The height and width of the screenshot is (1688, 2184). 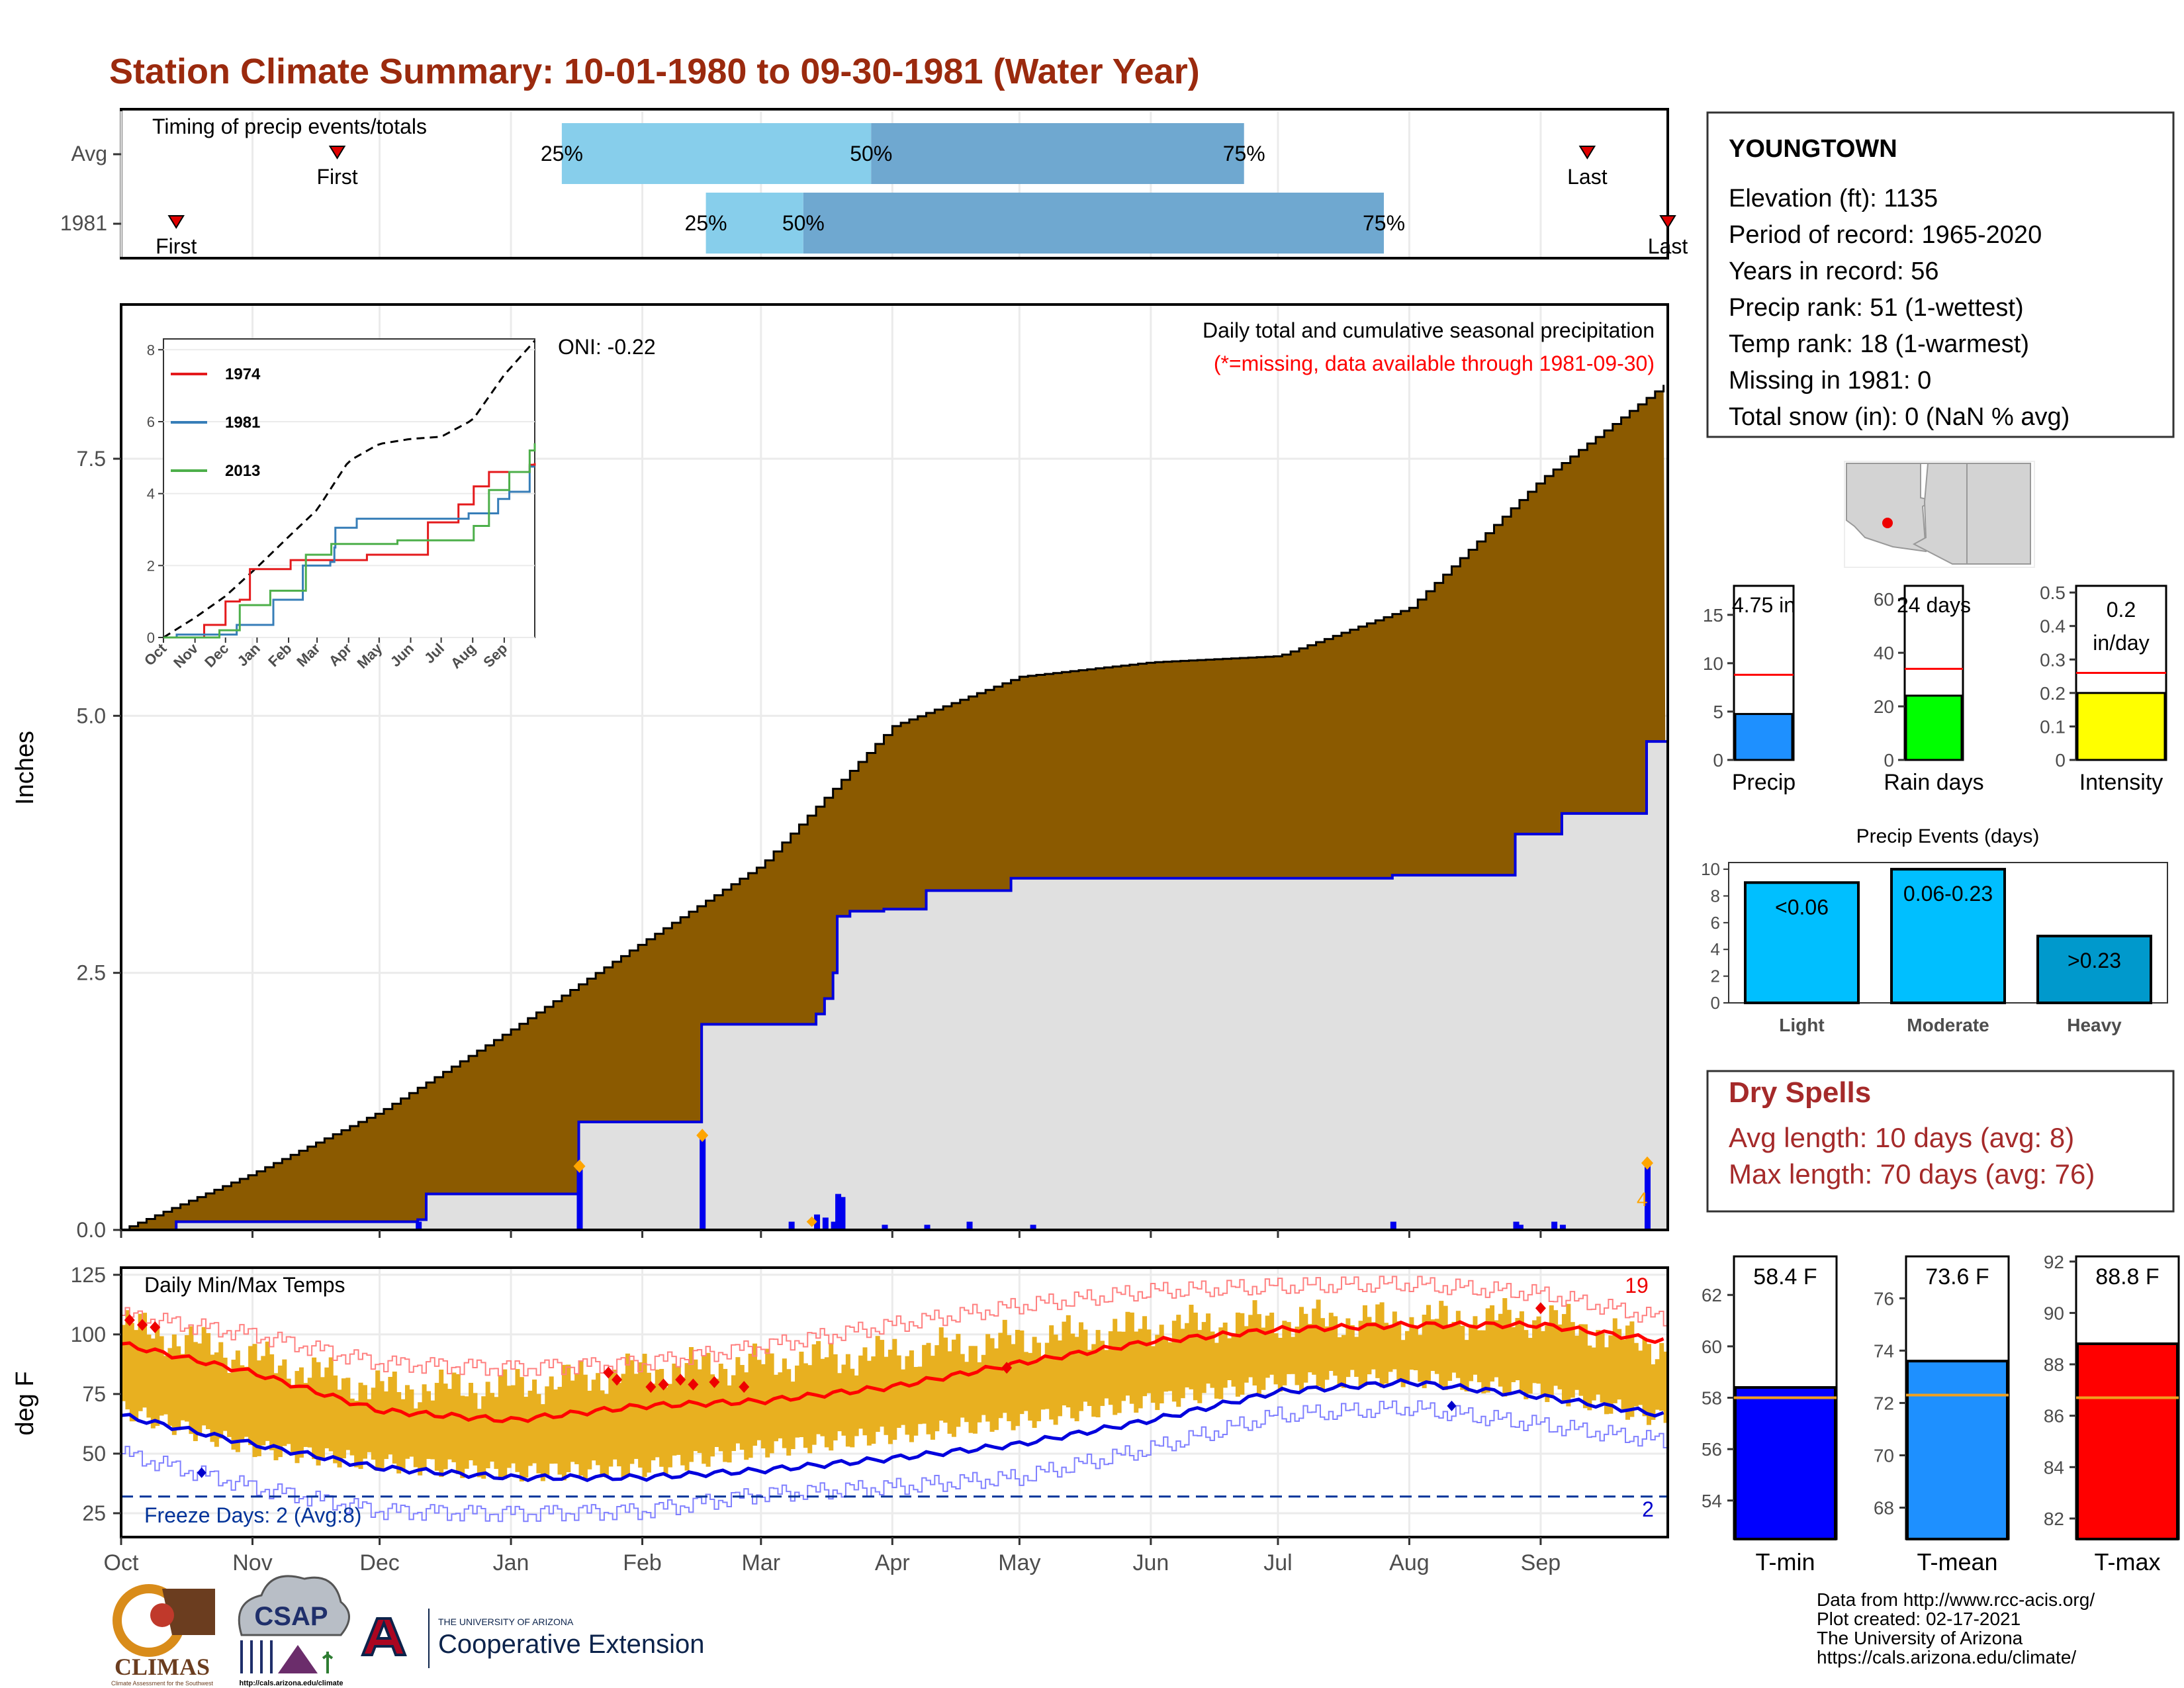 What do you see at coordinates (1712, 1346) in the screenshot?
I see `temp-summary-ytick-label: 60` at bounding box center [1712, 1346].